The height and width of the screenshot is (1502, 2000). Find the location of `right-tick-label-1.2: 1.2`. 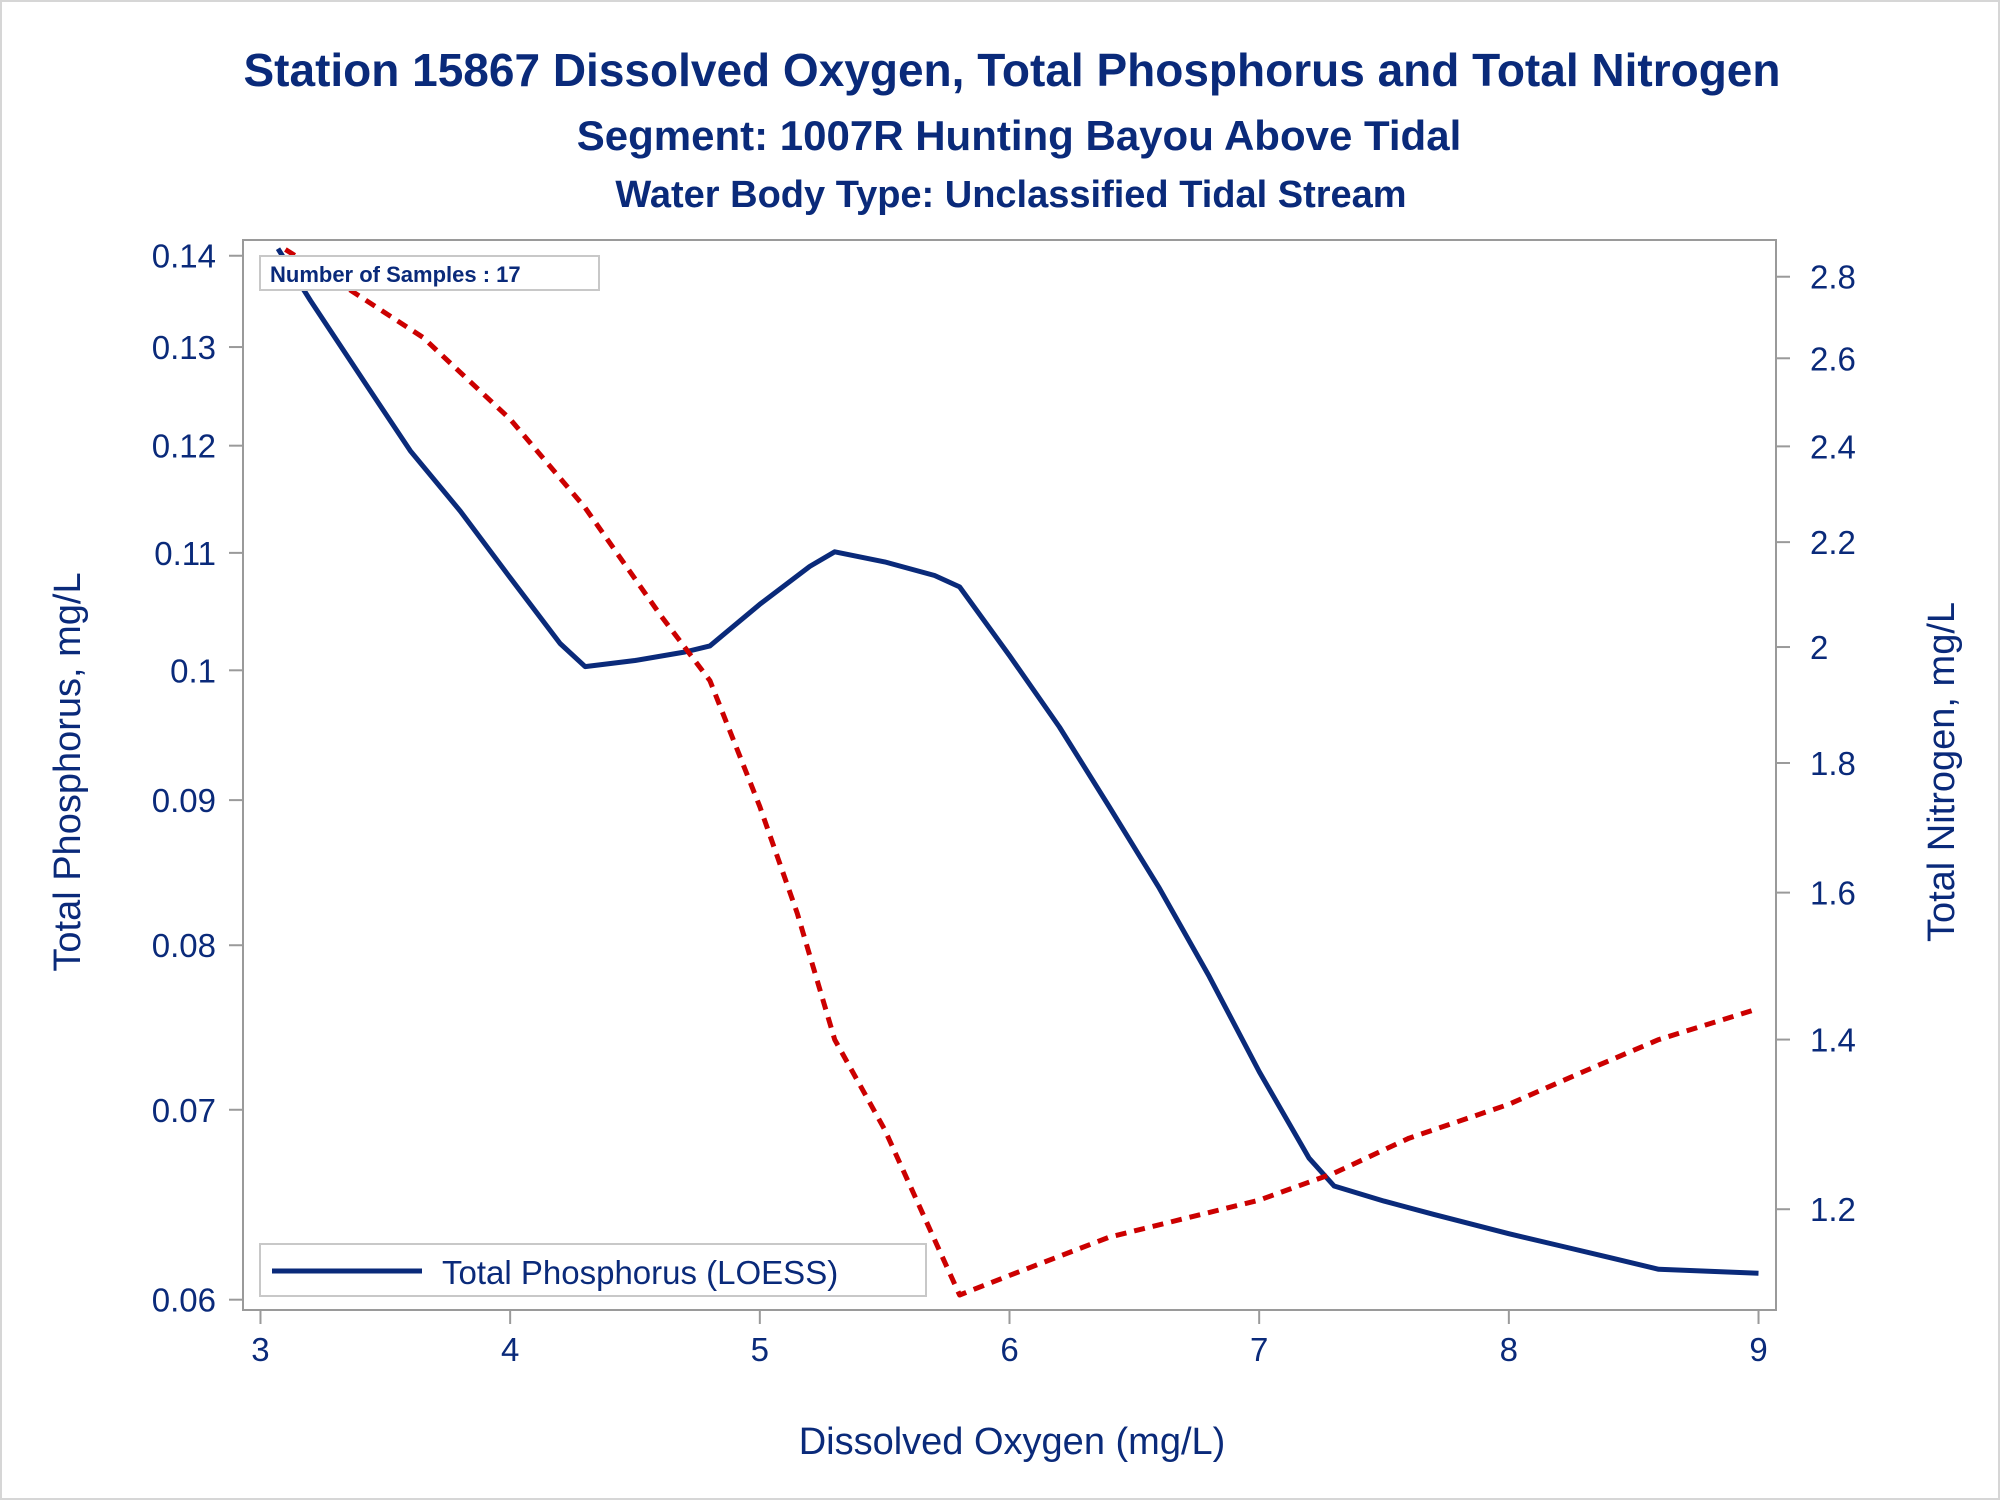

right-tick-label-1.2: 1.2 is located at coordinates (1833, 1209).